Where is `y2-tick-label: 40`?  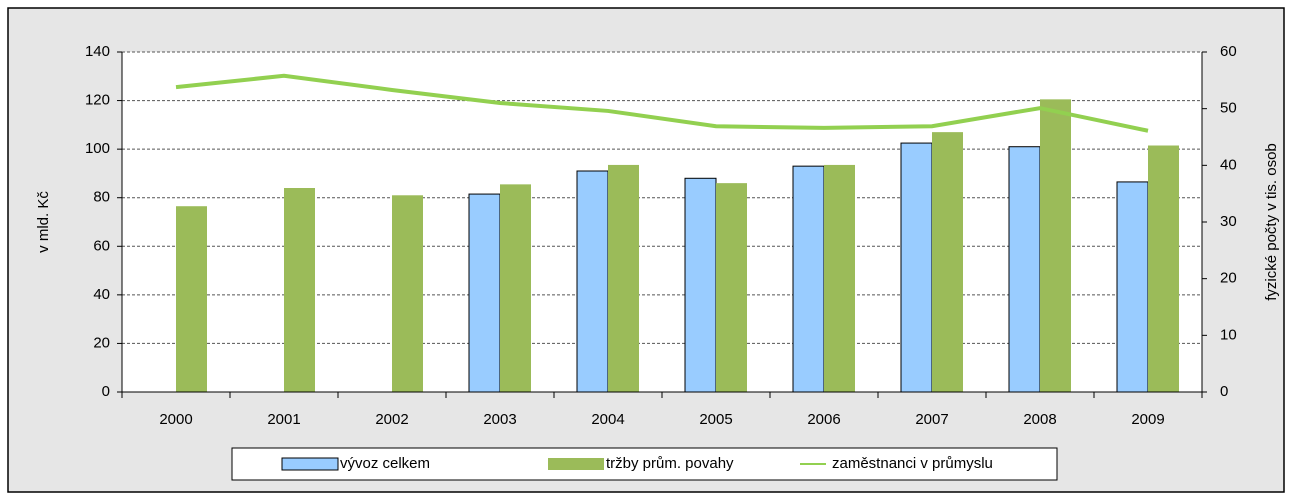 y2-tick-label: 40 is located at coordinates (1228, 164).